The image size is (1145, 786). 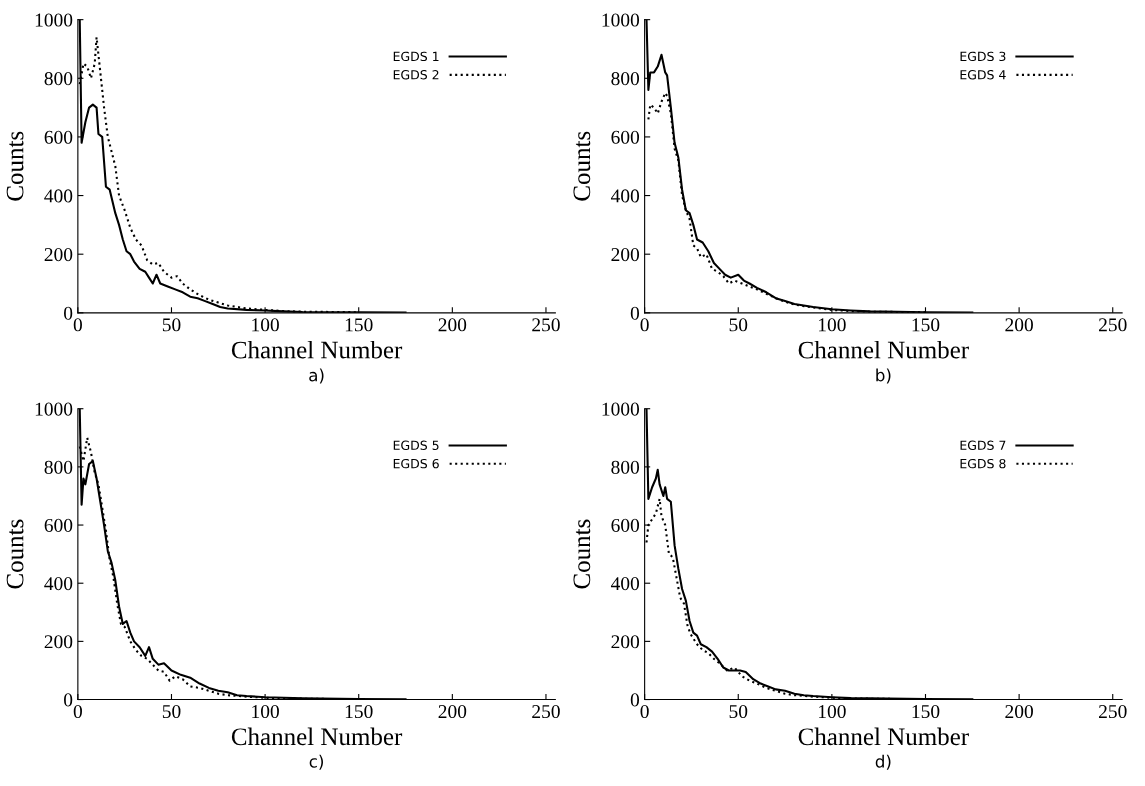 What do you see at coordinates (983, 463) in the screenshot?
I see `legend-label: EGDS 8` at bounding box center [983, 463].